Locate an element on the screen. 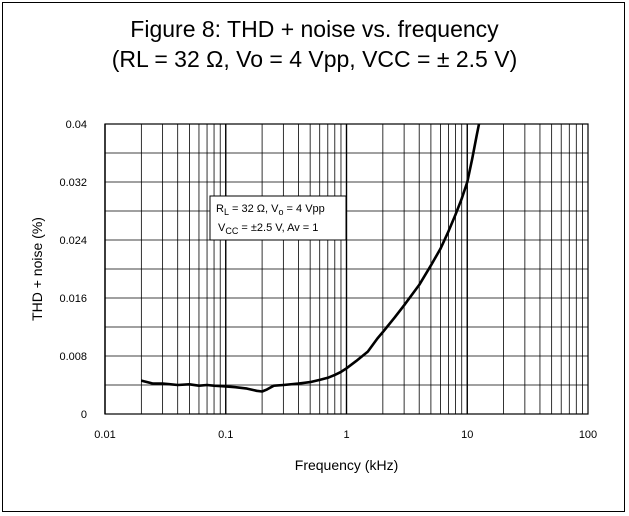 The width and height of the screenshot is (629, 516). annotation-border is located at coordinates (278, 218).